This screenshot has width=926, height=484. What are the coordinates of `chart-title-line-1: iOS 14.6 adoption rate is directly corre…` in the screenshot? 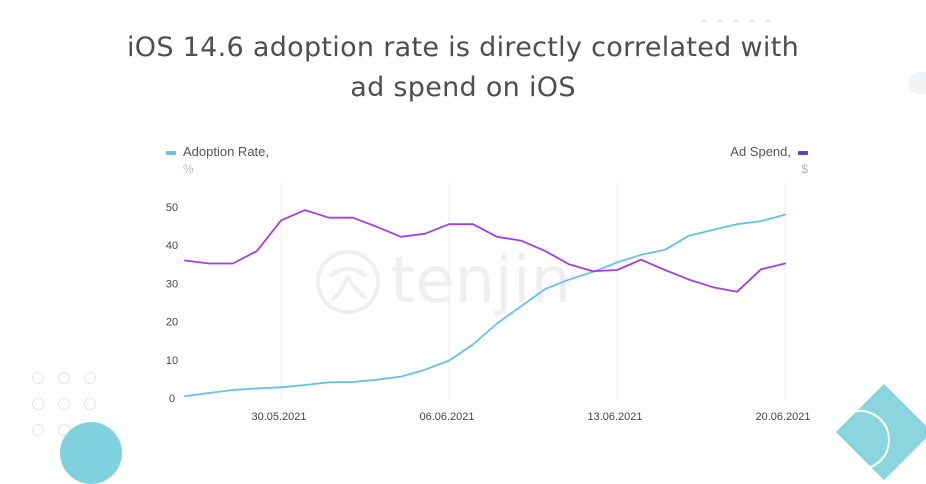 It's located at (462, 47).